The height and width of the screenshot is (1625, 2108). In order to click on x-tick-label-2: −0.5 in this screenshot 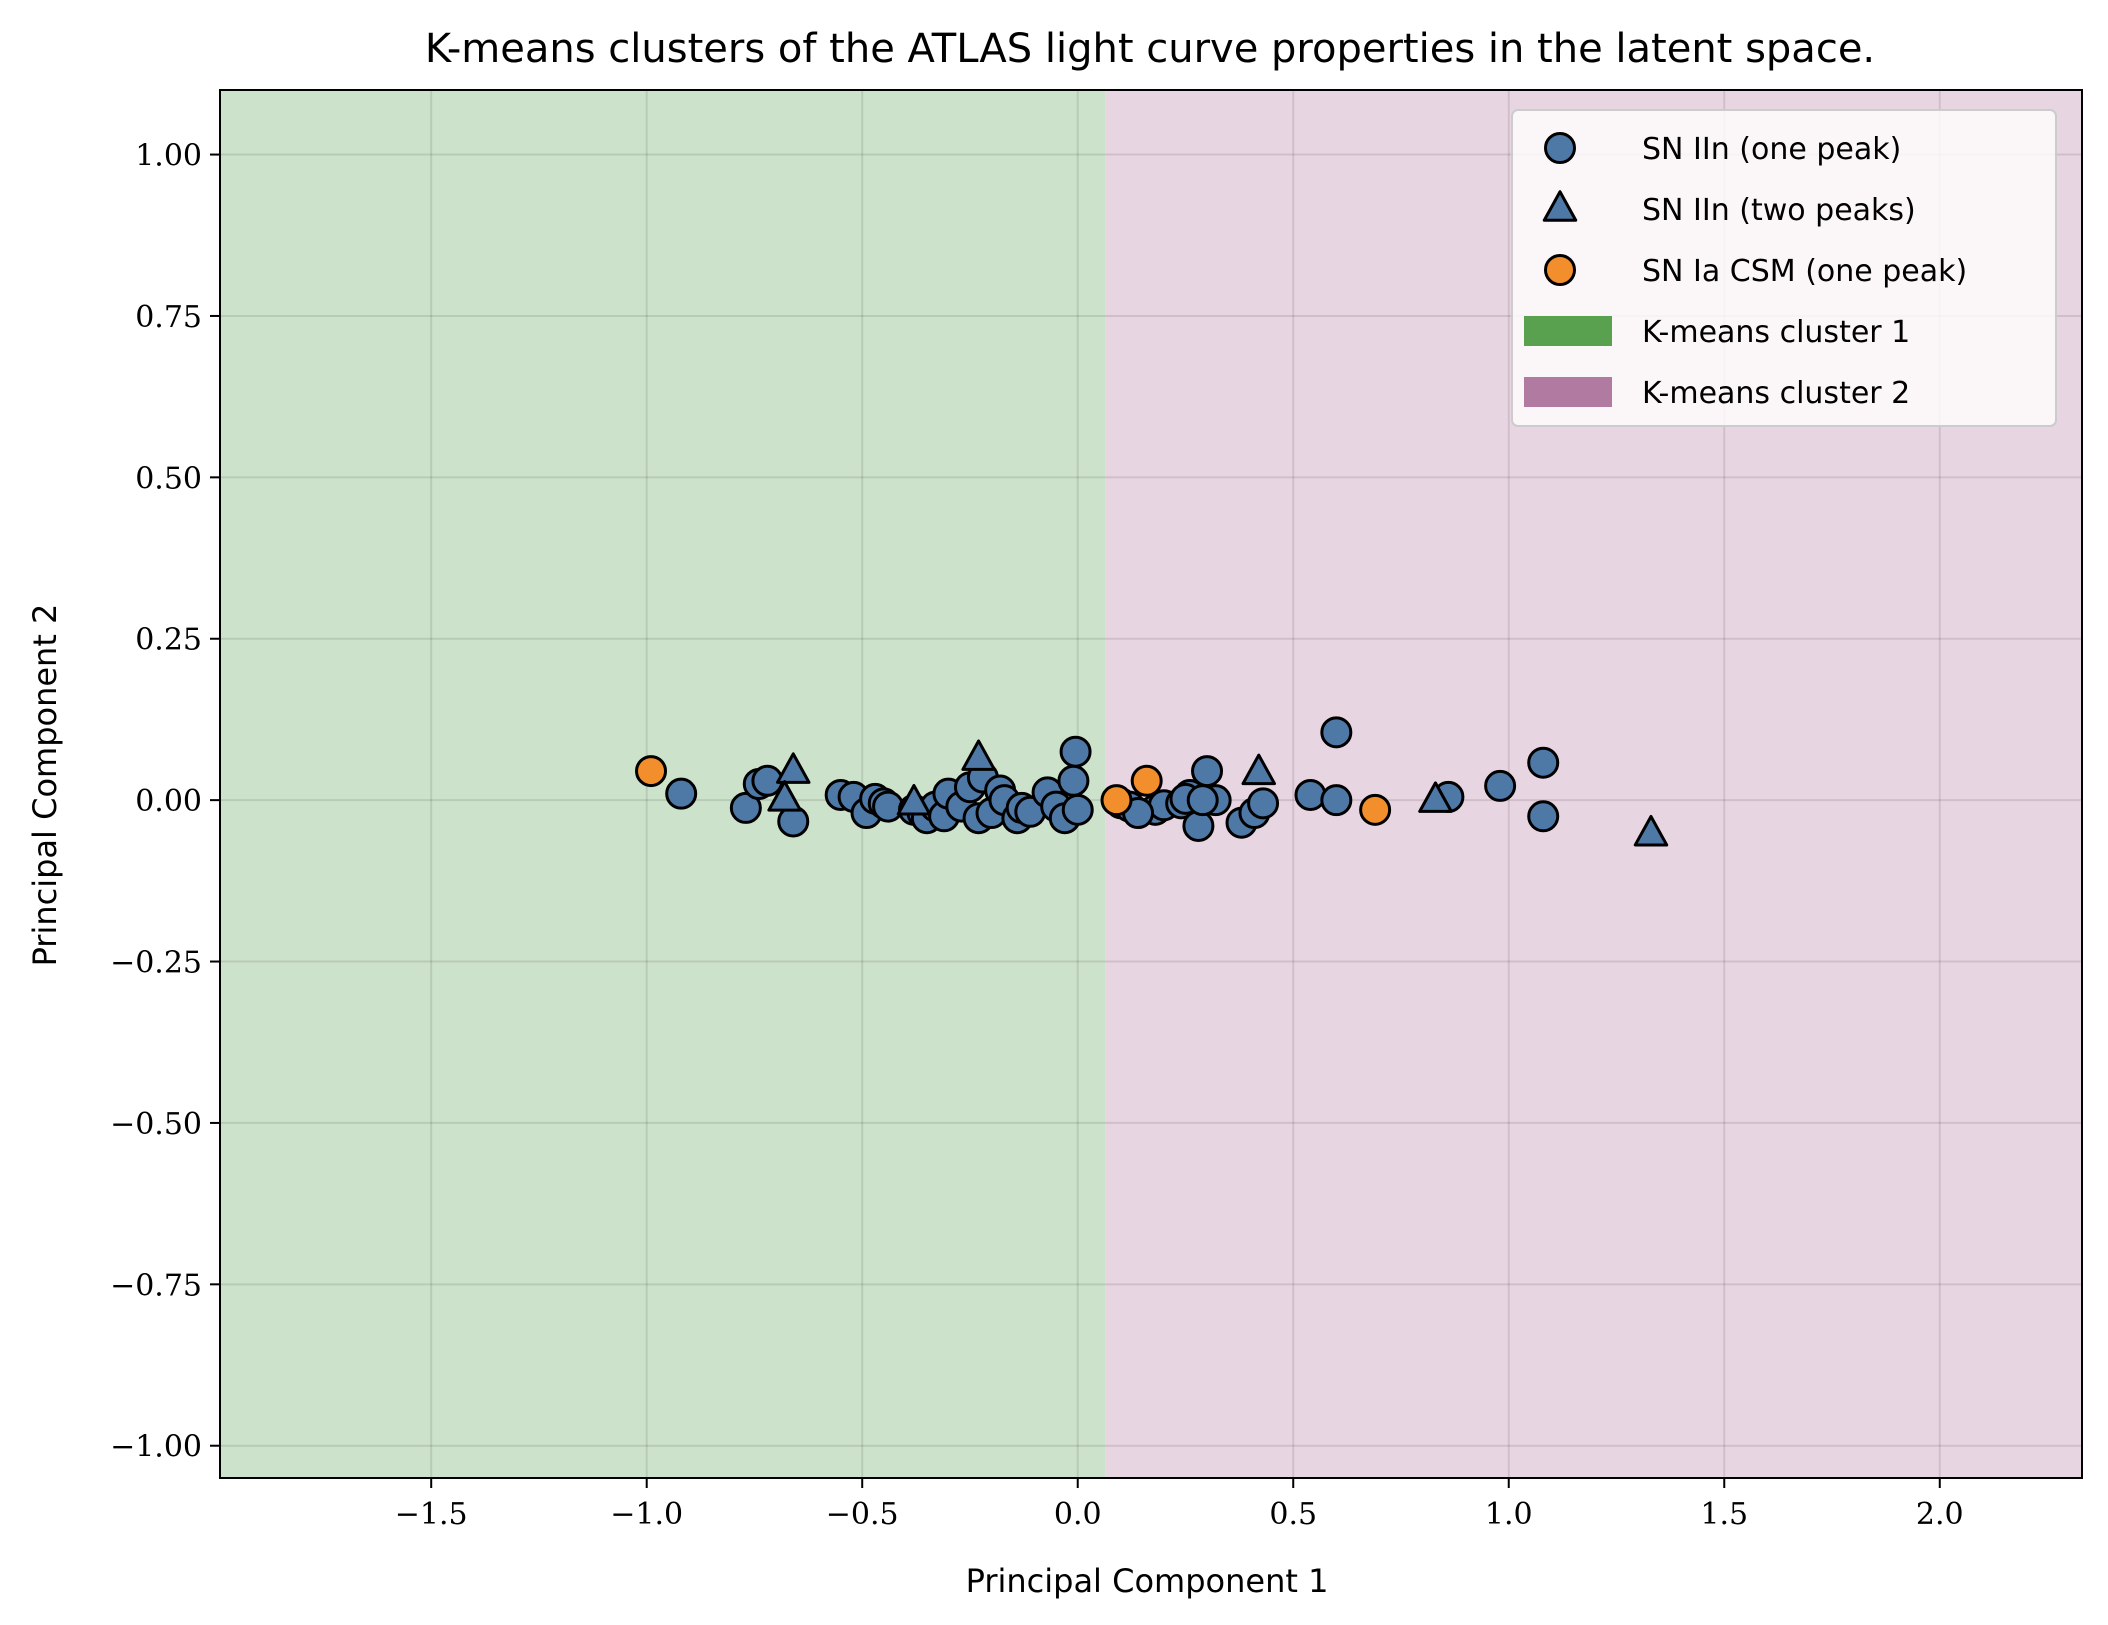, I will do `click(862, 1514)`.